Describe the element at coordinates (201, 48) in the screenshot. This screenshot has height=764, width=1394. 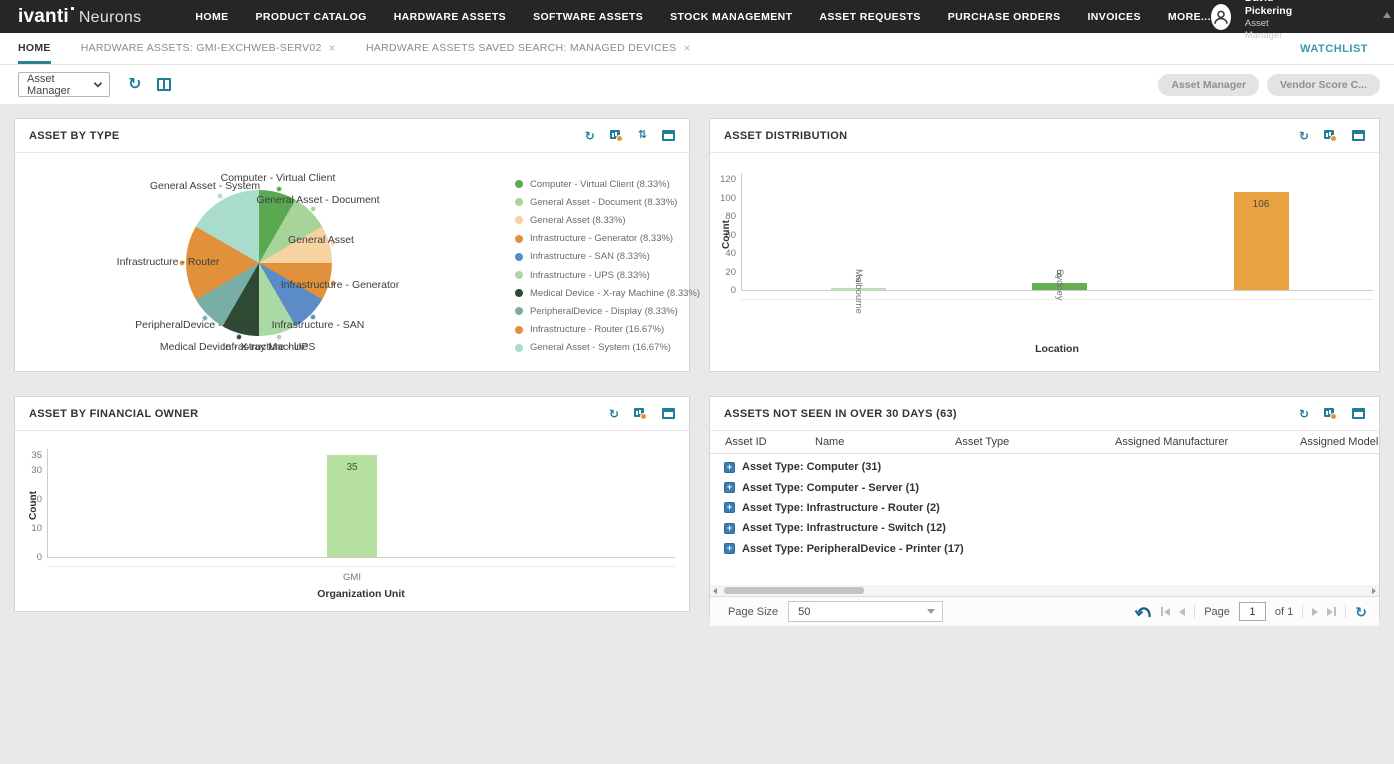
I see `tab-label: HARDWARE ASSETS: GMI-EXCHWEB-SERV02` at that location.